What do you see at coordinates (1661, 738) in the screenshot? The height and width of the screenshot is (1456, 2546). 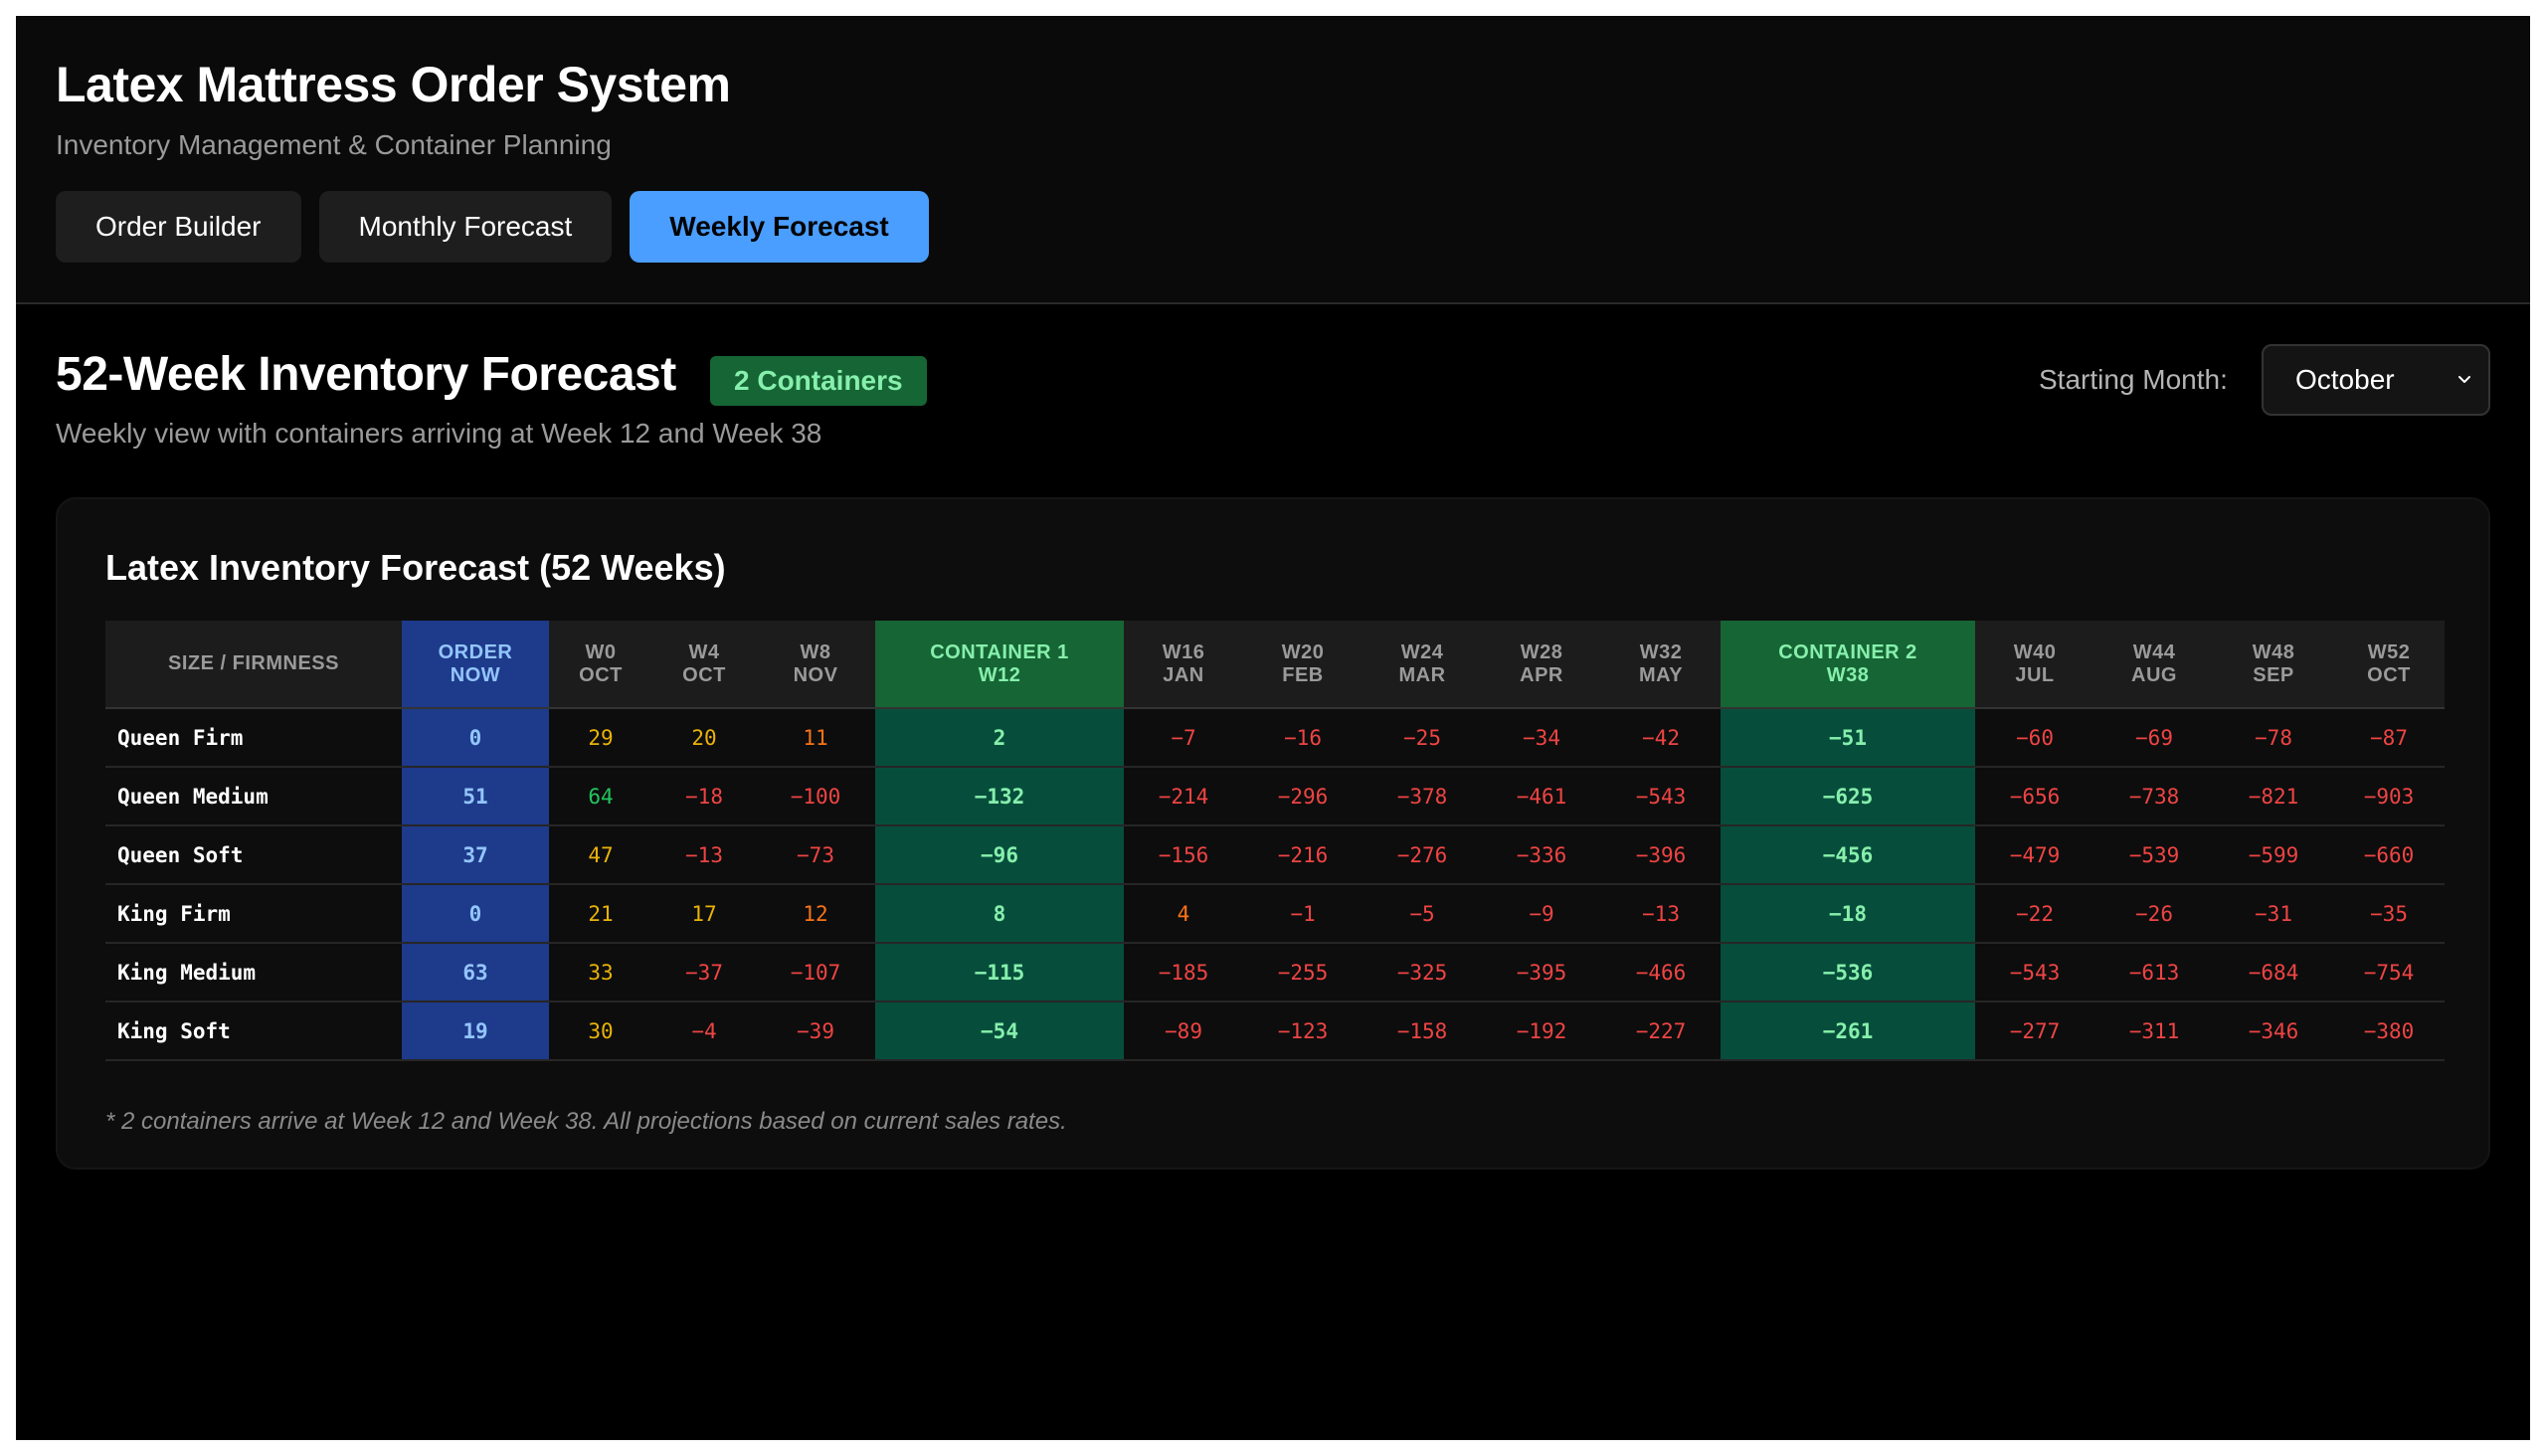 I see `forecast-cell: −42` at bounding box center [1661, 738].